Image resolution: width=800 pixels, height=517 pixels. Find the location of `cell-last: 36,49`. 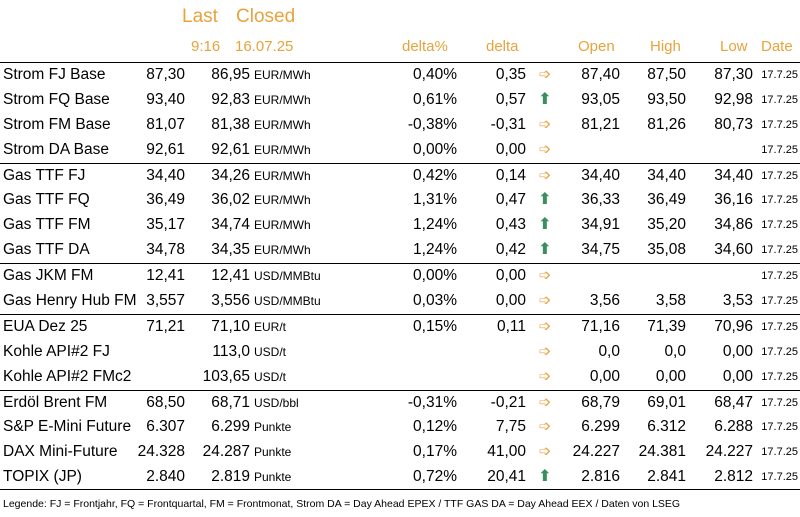

cell-last: 36,49 is located at coordinates (165, 200).